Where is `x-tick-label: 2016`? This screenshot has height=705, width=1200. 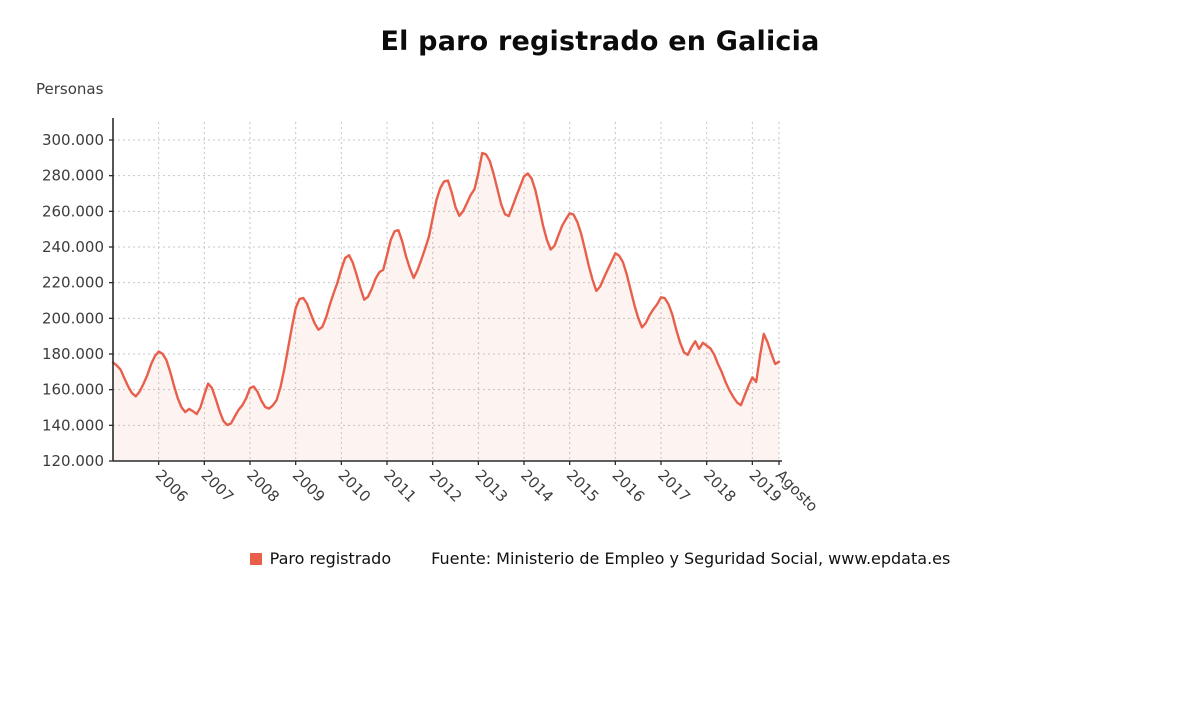 x-tick-label: 2016 is located at coordinates (629, 486).